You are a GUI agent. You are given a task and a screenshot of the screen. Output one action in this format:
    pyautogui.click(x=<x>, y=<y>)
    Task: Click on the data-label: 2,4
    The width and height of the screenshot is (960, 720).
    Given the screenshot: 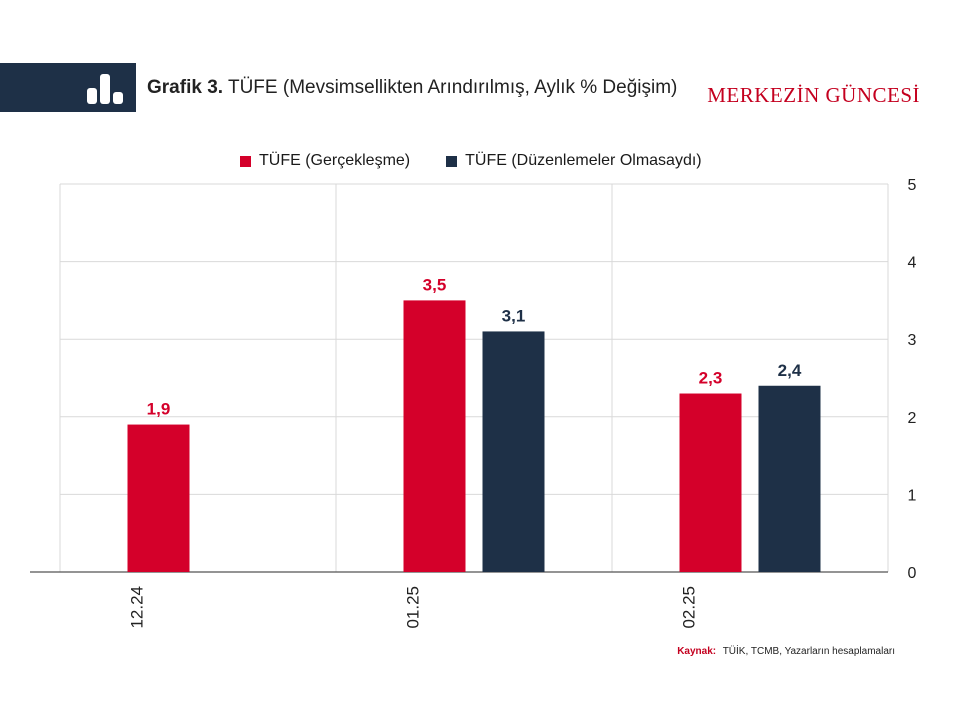 What is the action you would take?
    pyautogui.click(x=790, y=370)
    